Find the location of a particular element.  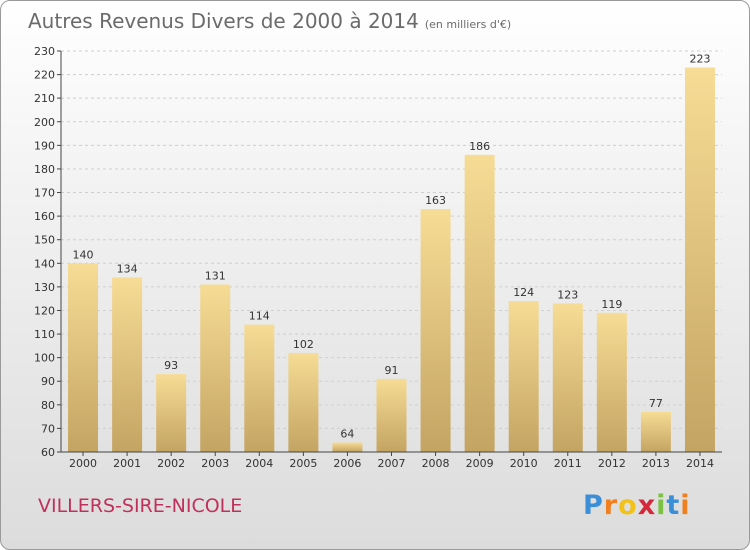

data-label: 77 is located at coordinates (656, 403).